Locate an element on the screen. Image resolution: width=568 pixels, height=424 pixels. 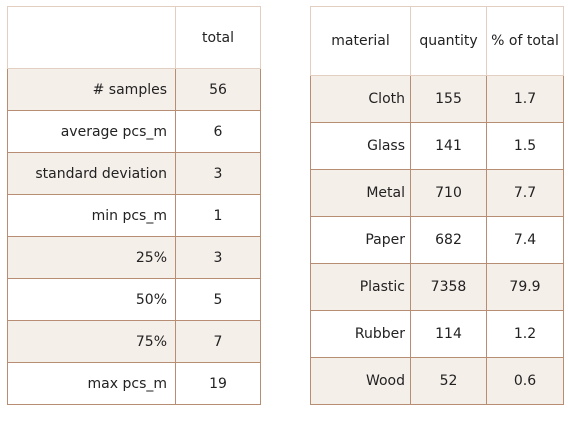
row-value: 5 is located at coordinates (218, 300).